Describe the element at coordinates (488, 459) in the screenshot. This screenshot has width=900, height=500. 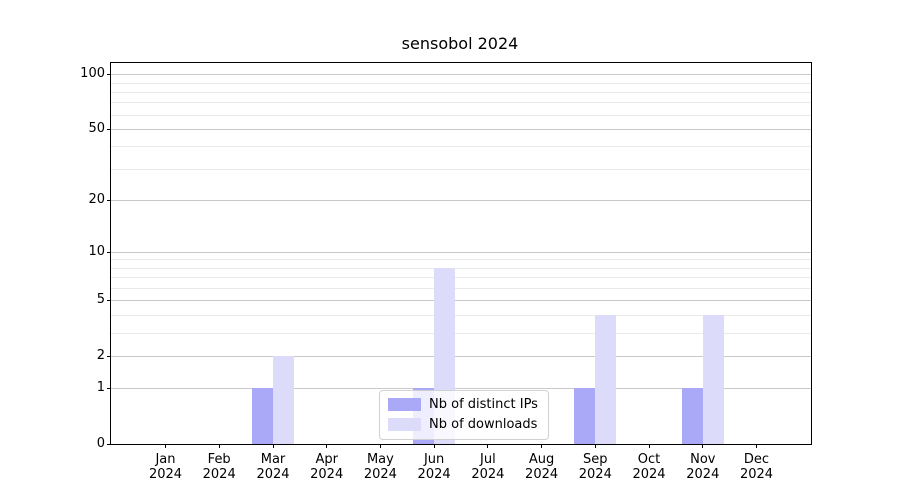
I see `x-tick-month: Jul` at that location.